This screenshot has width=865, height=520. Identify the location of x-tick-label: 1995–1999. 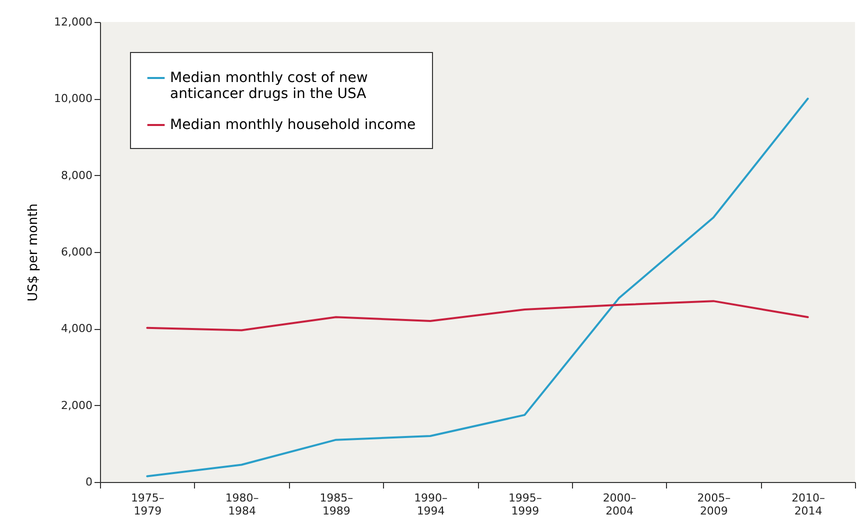
(525, 505).